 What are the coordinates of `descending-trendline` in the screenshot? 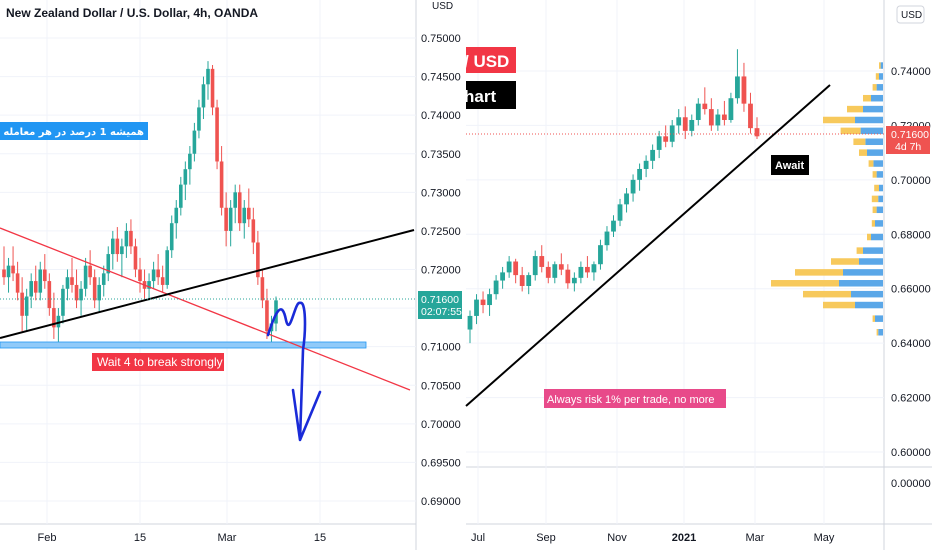 It's located at (205, 309).